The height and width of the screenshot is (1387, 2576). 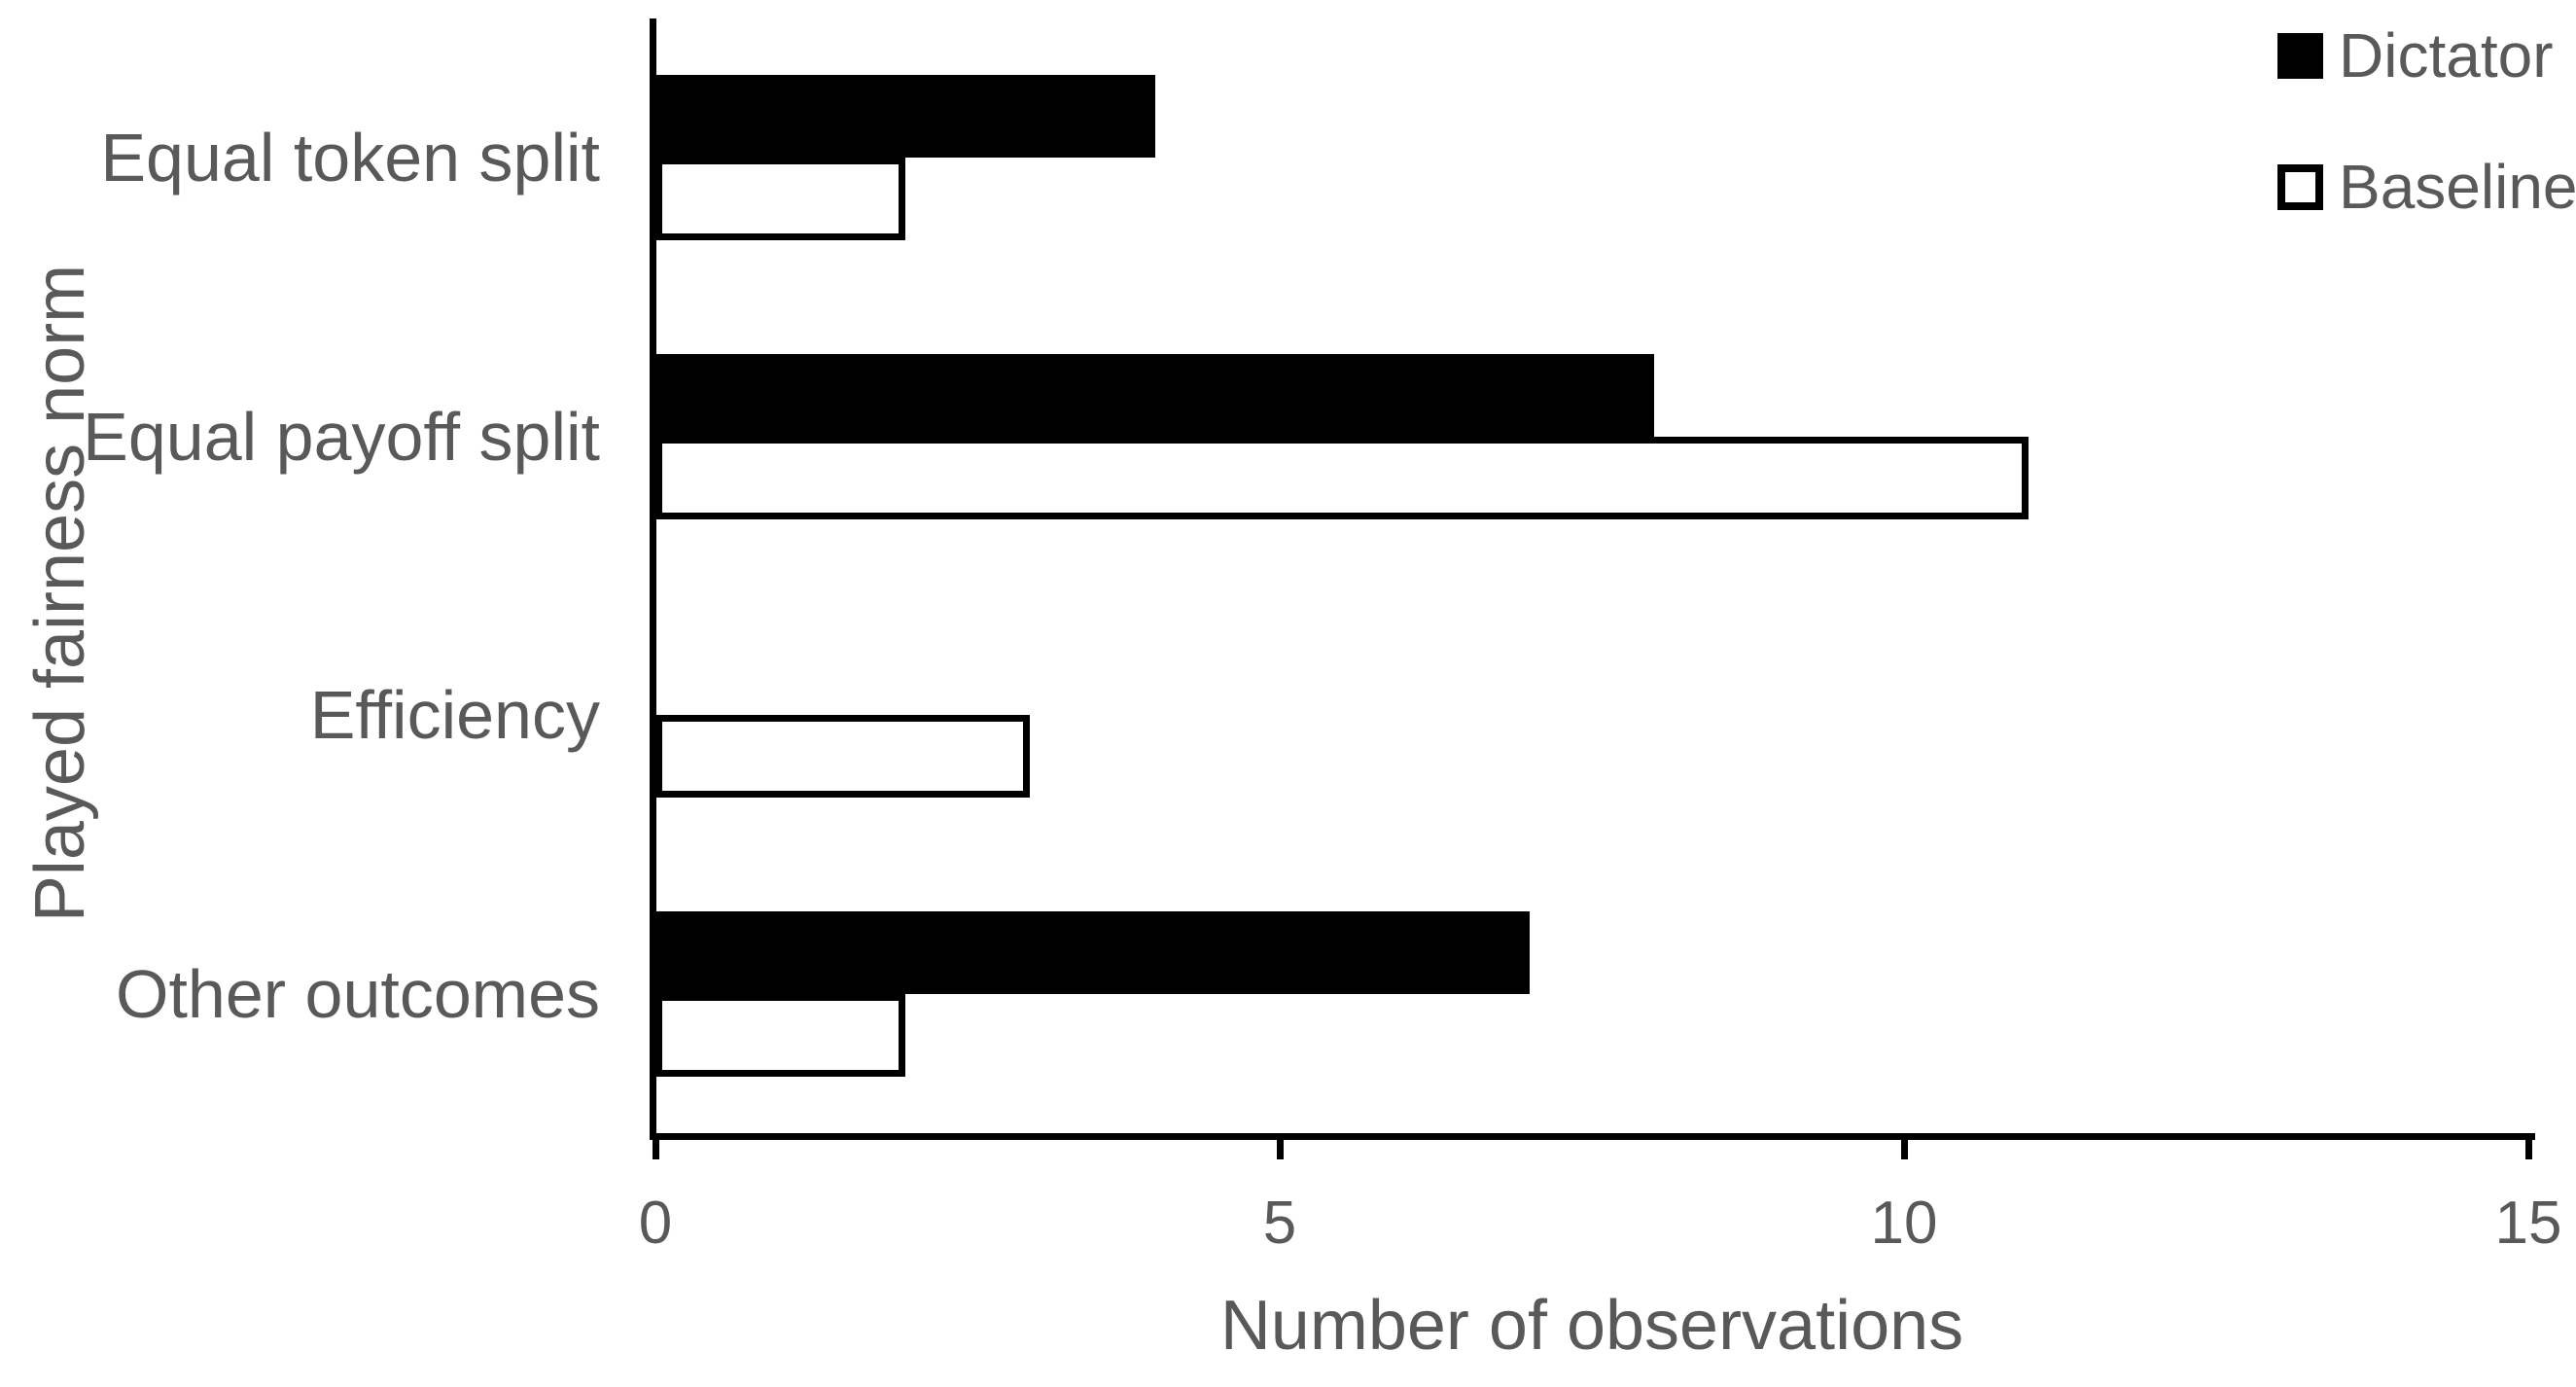 What do you see at coordinates (780, 199) in the screenshot?
I see `bar-baseline-equal-token-split` at bounding box center [780, 199].